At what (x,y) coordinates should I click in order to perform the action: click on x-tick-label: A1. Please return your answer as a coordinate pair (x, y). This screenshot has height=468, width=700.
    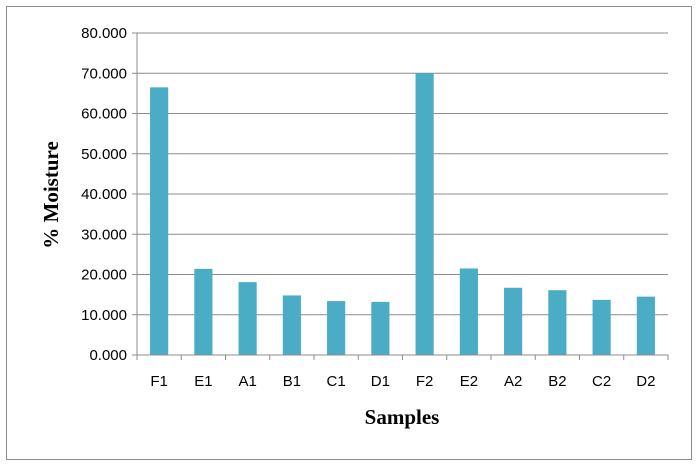
    Looking at the image, I should click on (247, 381).